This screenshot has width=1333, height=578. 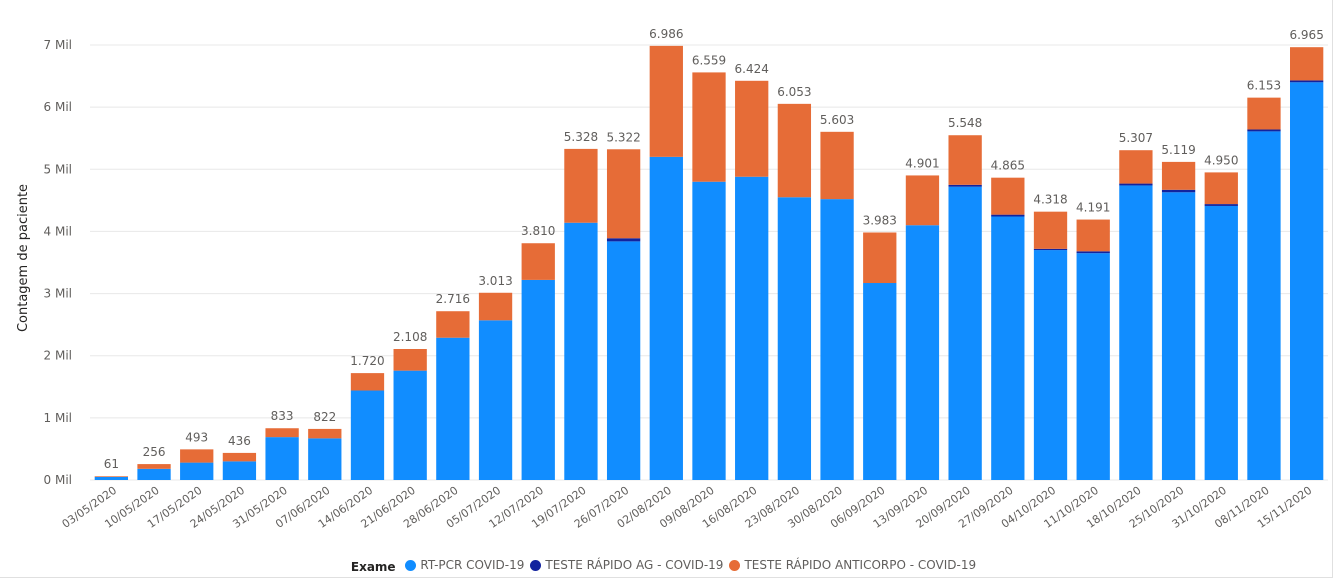 What do you see at coordinates (1264, 86) in the screenshot?
I see `data-label: 6.153` at bounding box center [1264, 86].